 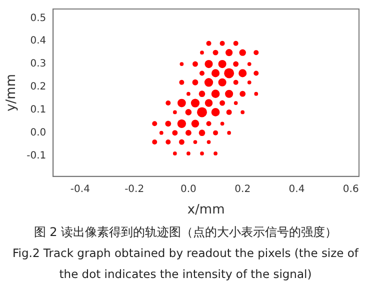 I want to click on y-tick-label: 0.4, so click(x=38, y=41).